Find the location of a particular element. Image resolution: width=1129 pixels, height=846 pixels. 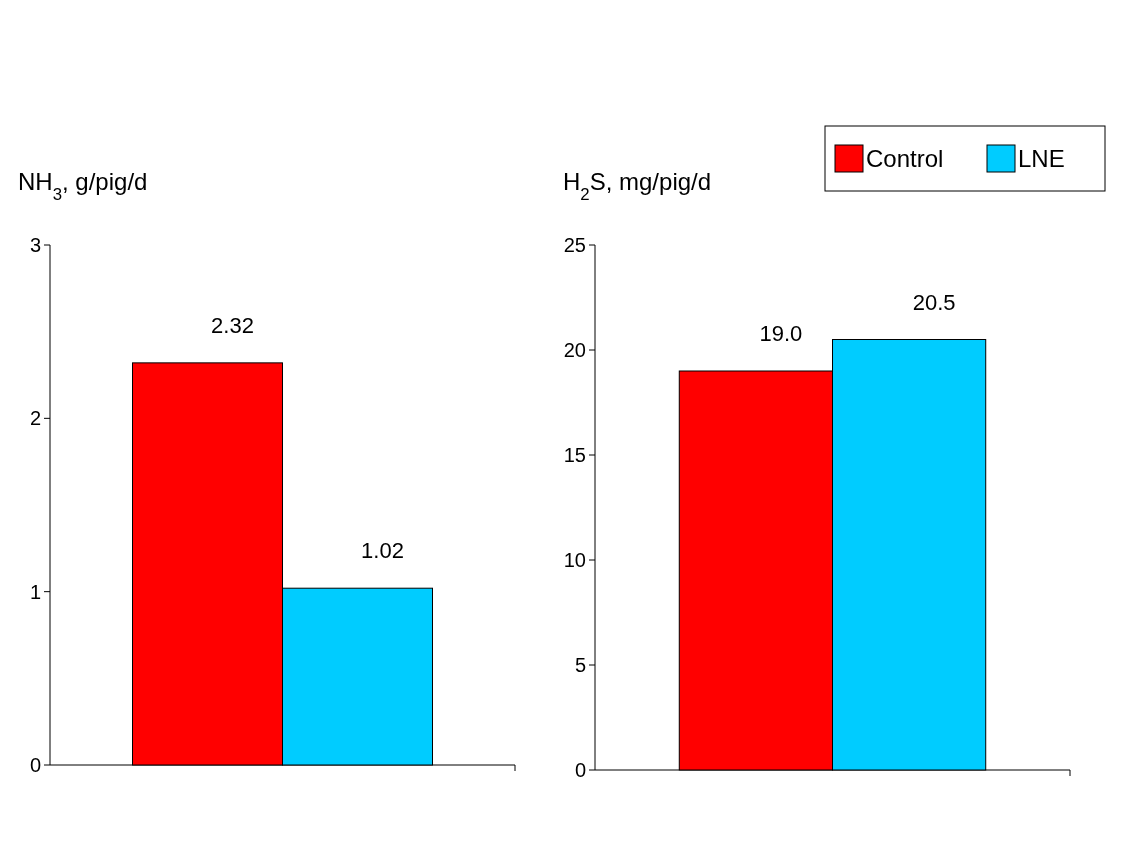

y-tick-label: 2 is located at coordinates (35, 418).